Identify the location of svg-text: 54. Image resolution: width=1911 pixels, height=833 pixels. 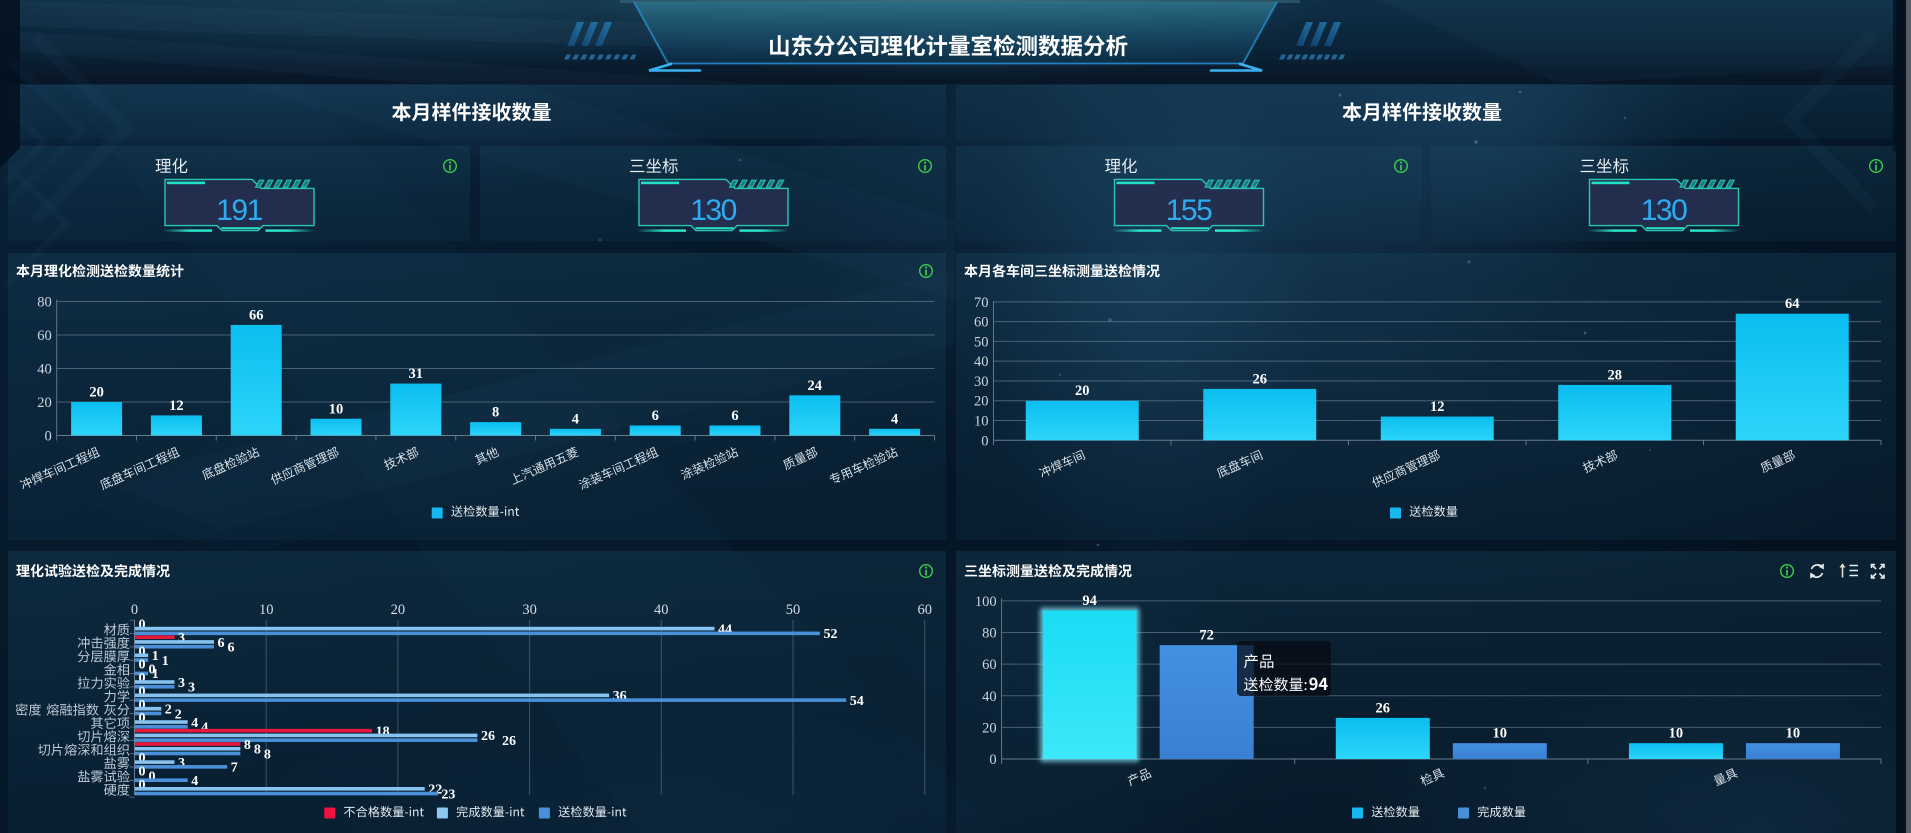
(857, 701).